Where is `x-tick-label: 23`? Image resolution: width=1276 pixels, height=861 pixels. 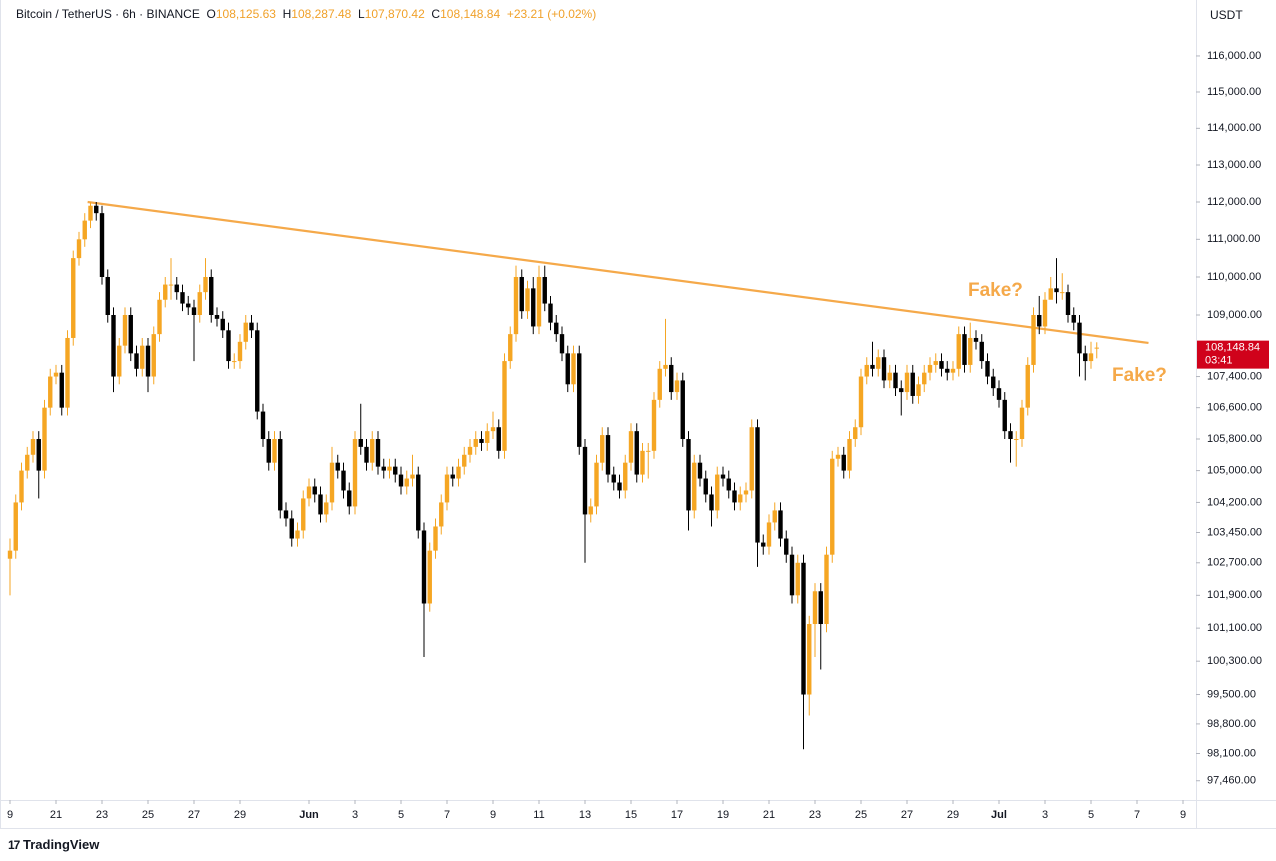 x-tick-label: 23 is located at coordinates (815, 815).